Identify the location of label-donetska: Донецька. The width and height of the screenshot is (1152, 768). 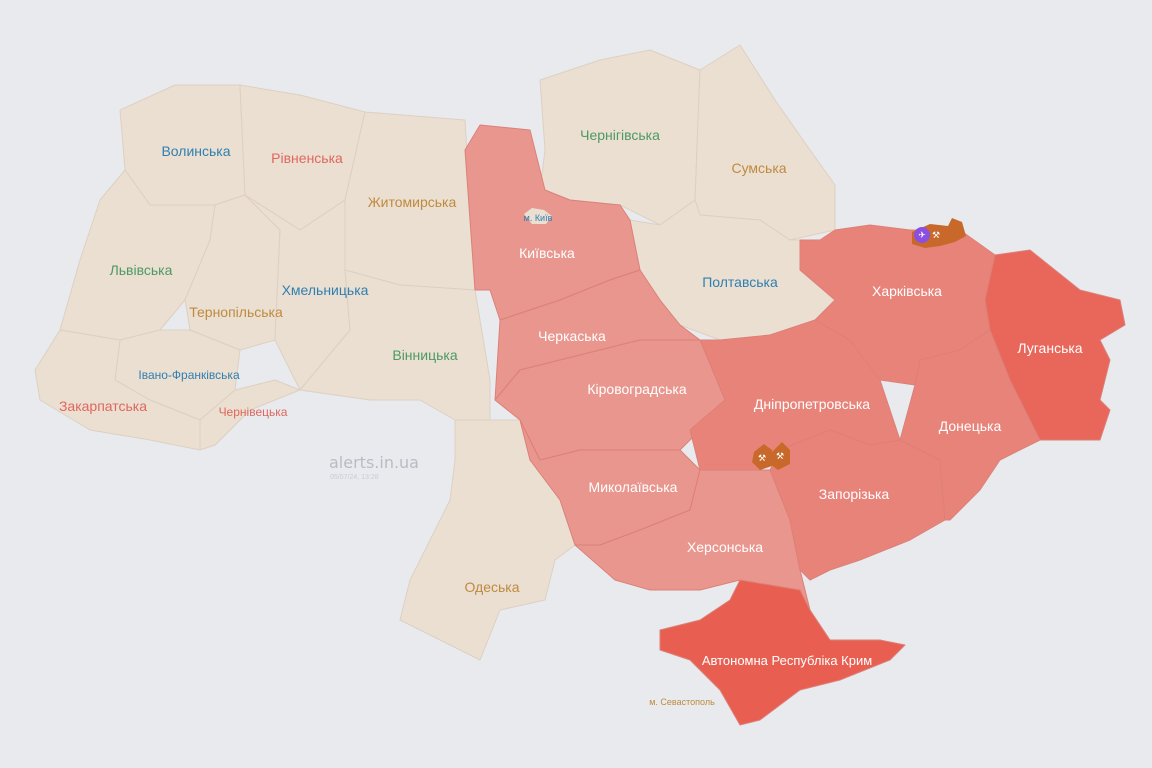
(970, 426).